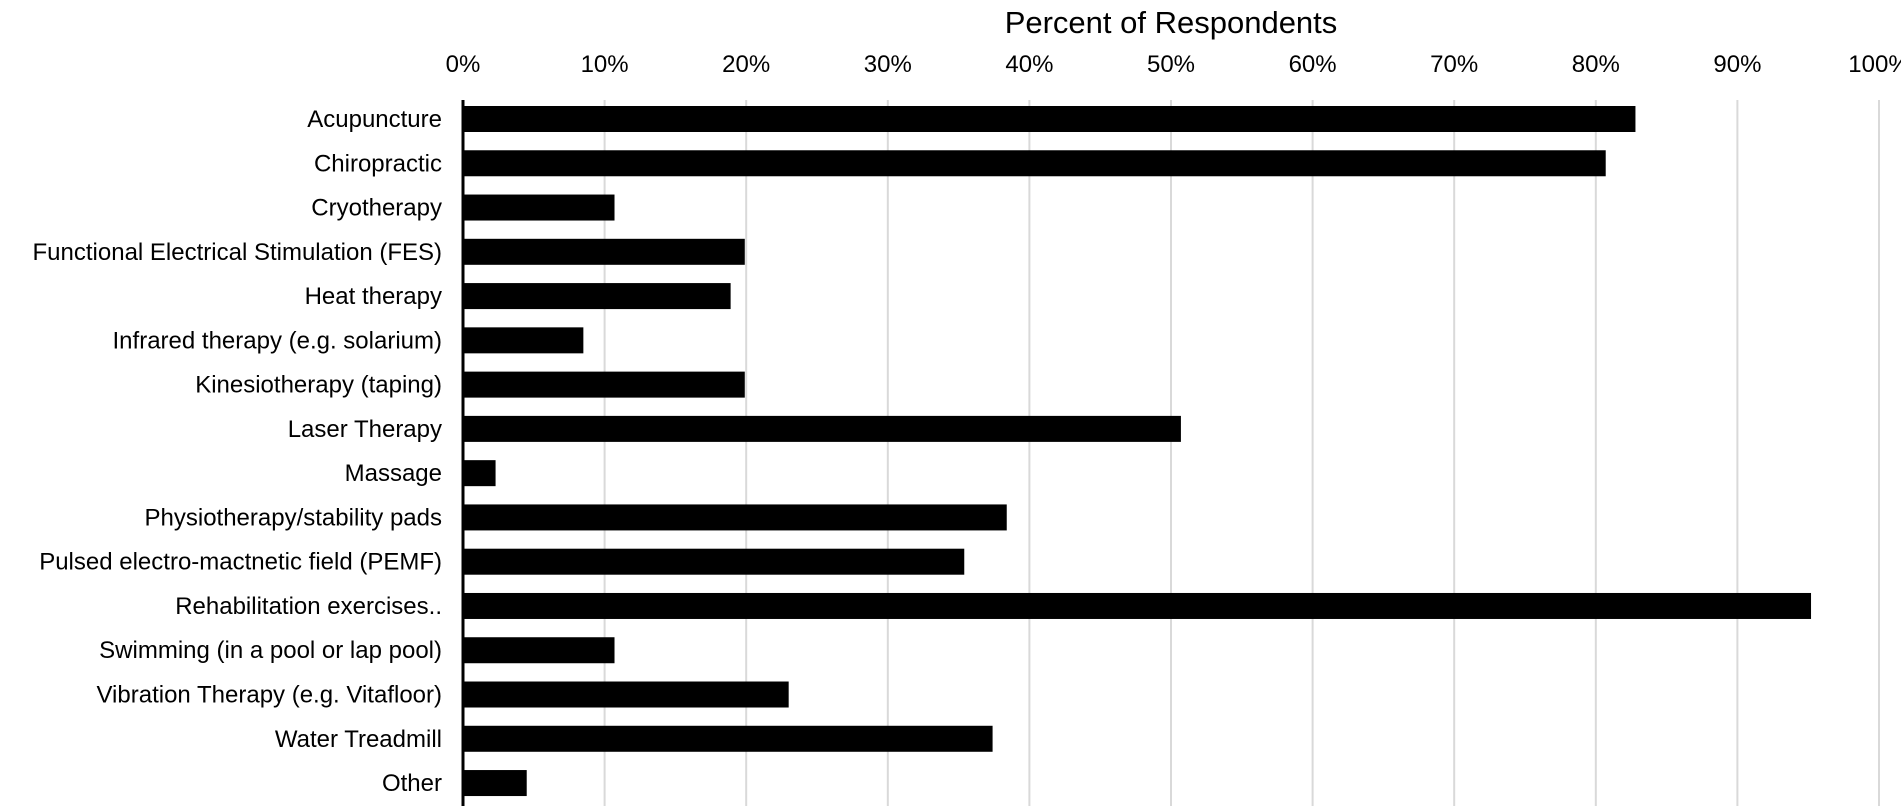  What do you see at coordinates (365, 429) in the screenshot?
I see `category-label: Laser Therapy` at bounding box center [365, 429].